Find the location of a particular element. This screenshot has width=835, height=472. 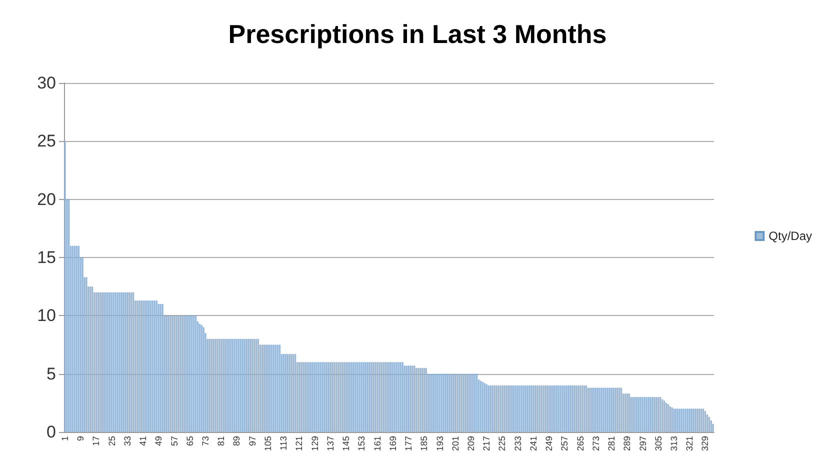

x-tick-label: 89 is located at coordinates (237, 441).